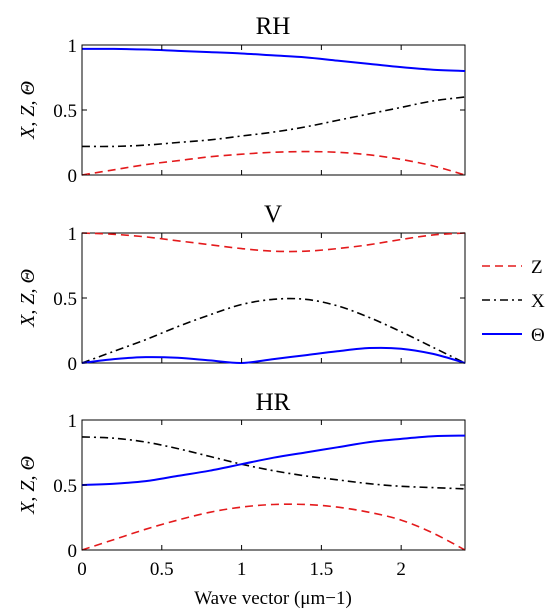 The height and width of the screenshot is (610, 557). Describe the element at coordinates (273, 214) in the screenshot. I see `panel-title-v: V` at that location.